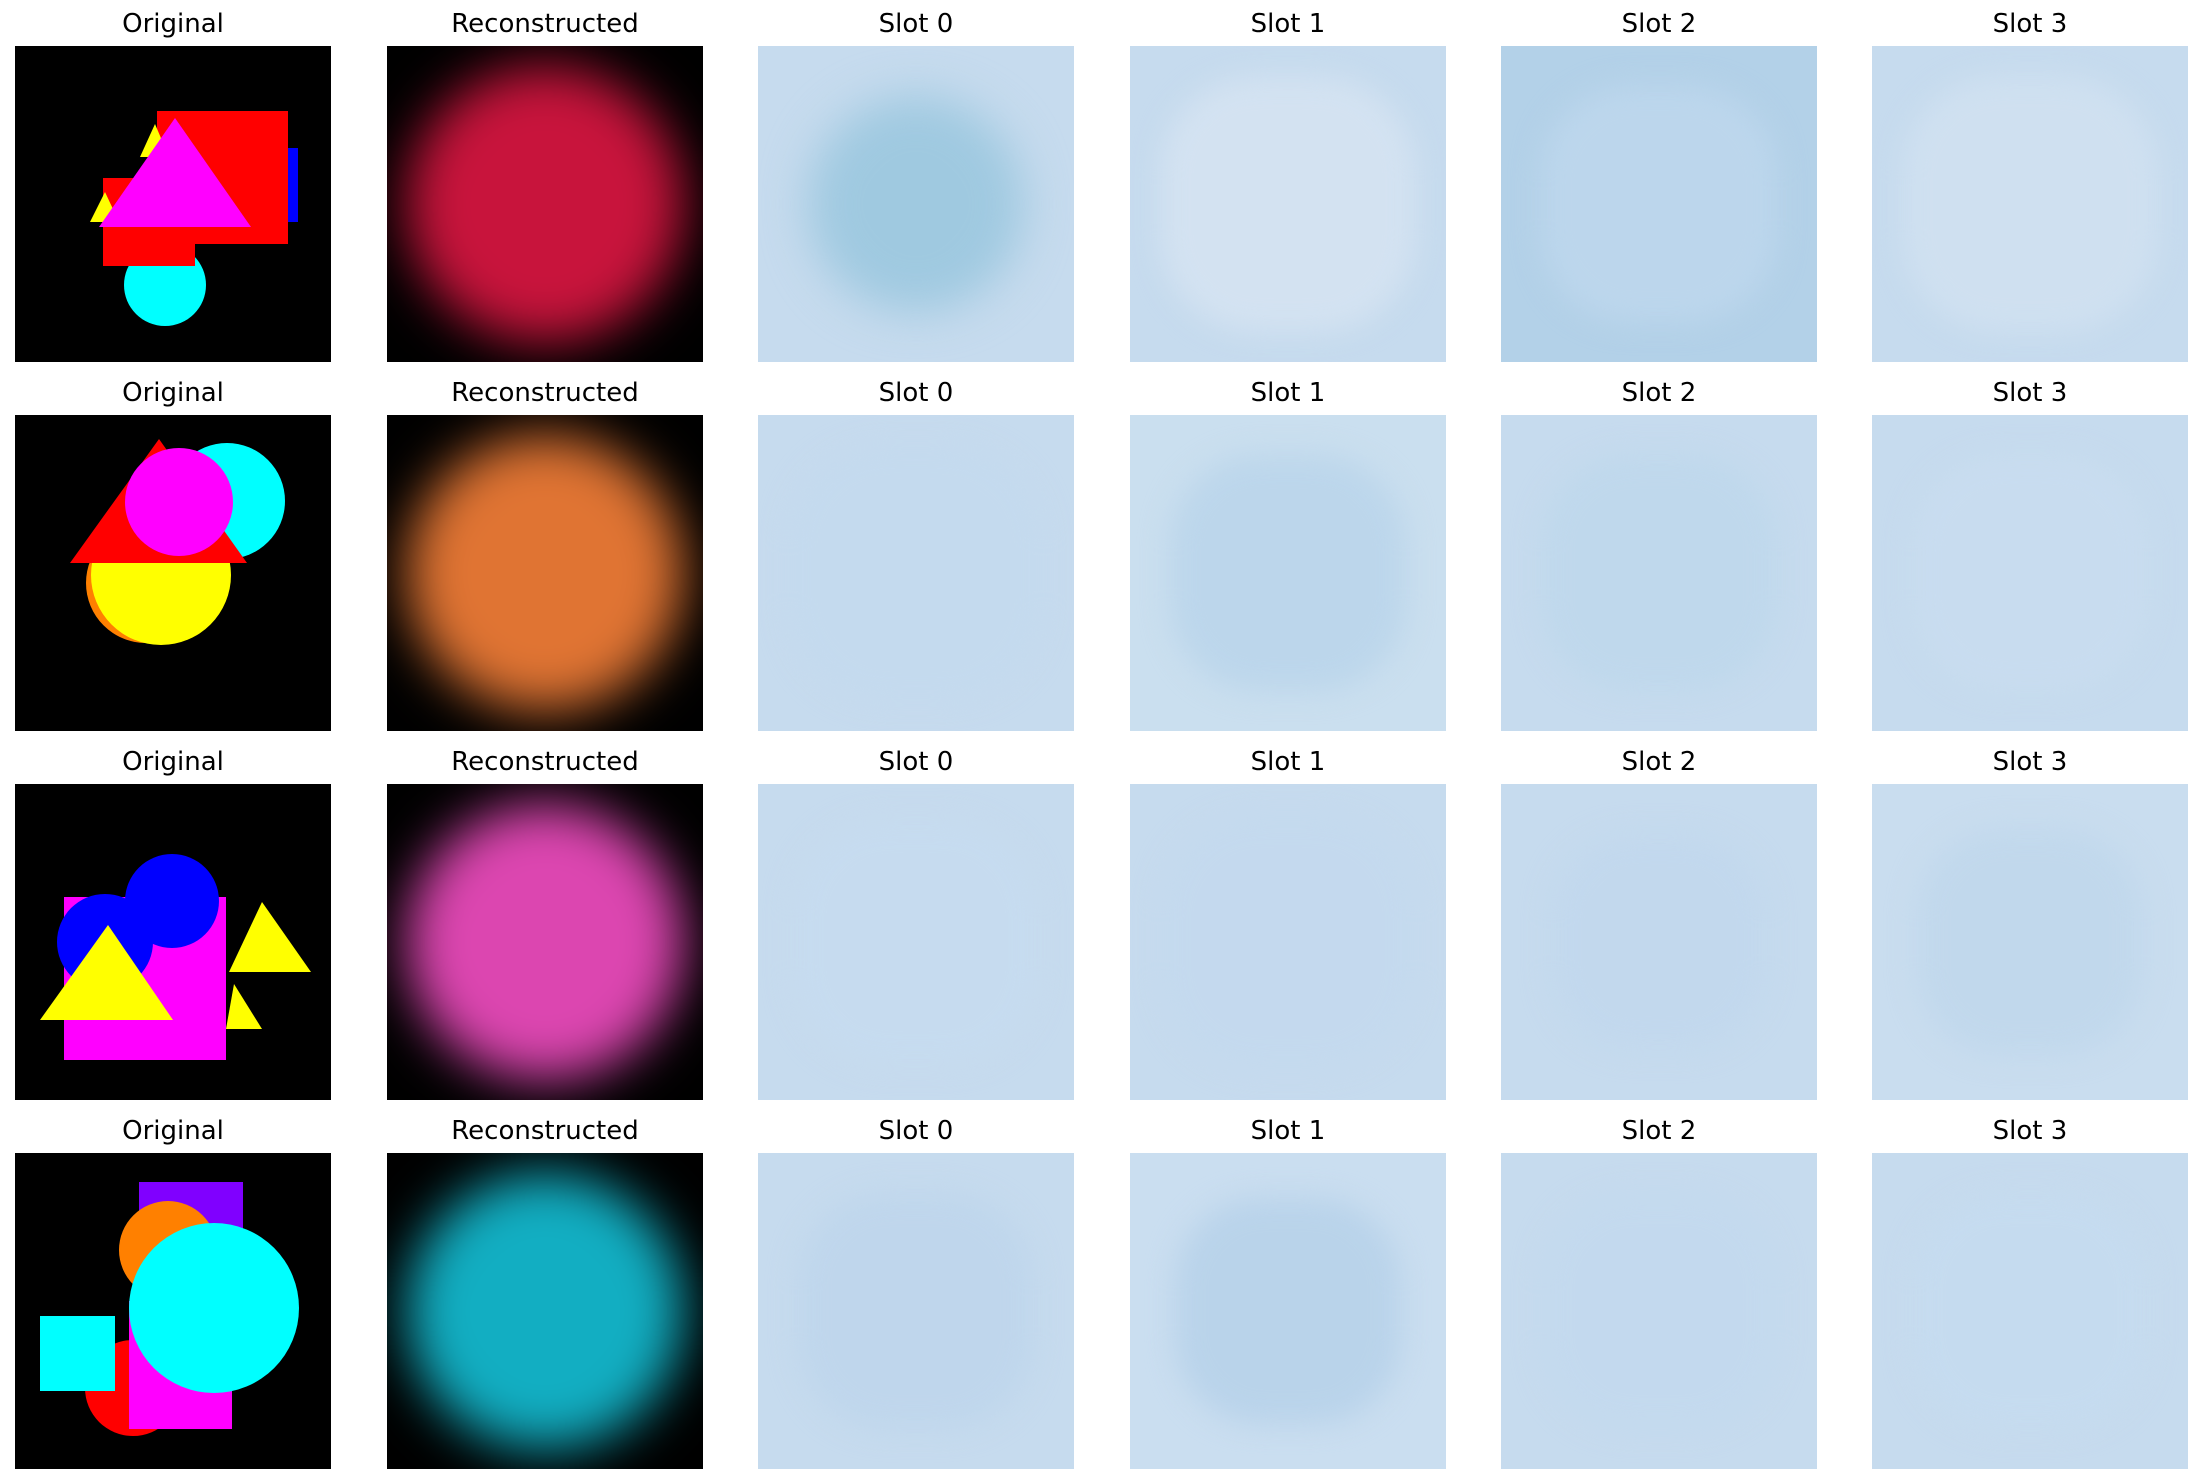 Image resolution: width=2201 pixels, height=1483 pixels. Describe the element at coordinates (172, 901) in the screenshot. I see `blue-circle-top` at that location.